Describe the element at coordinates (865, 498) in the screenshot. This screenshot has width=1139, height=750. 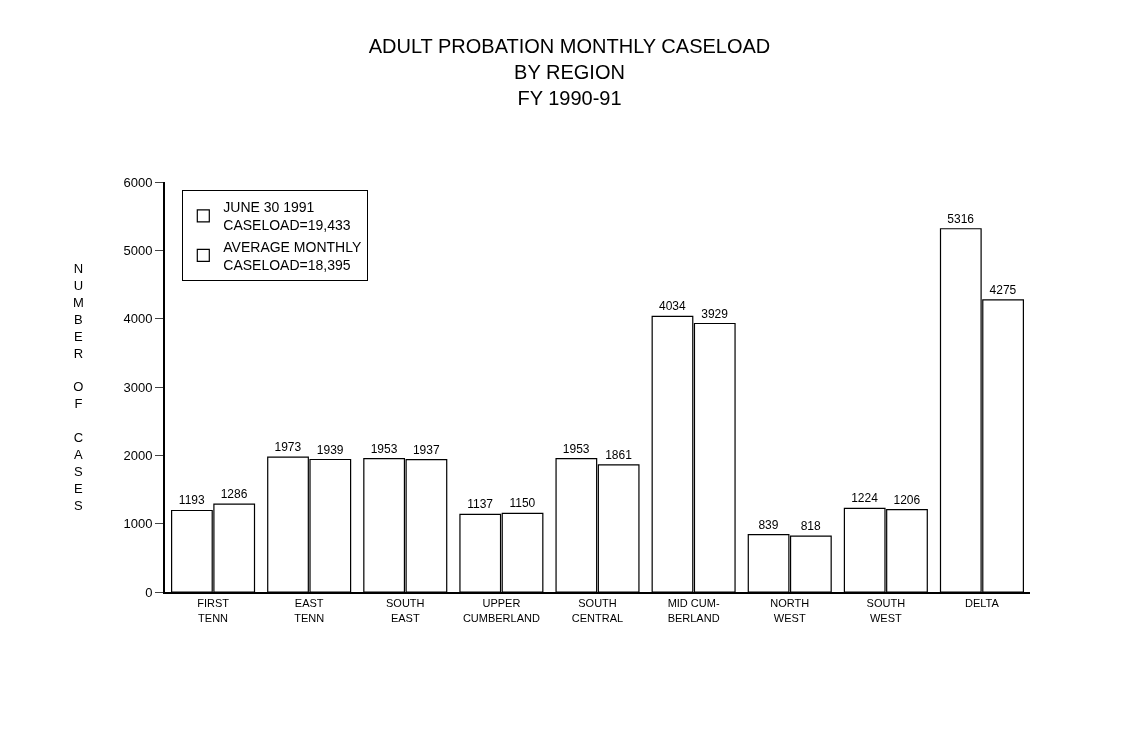
I see `data-label: 1224` at that location.